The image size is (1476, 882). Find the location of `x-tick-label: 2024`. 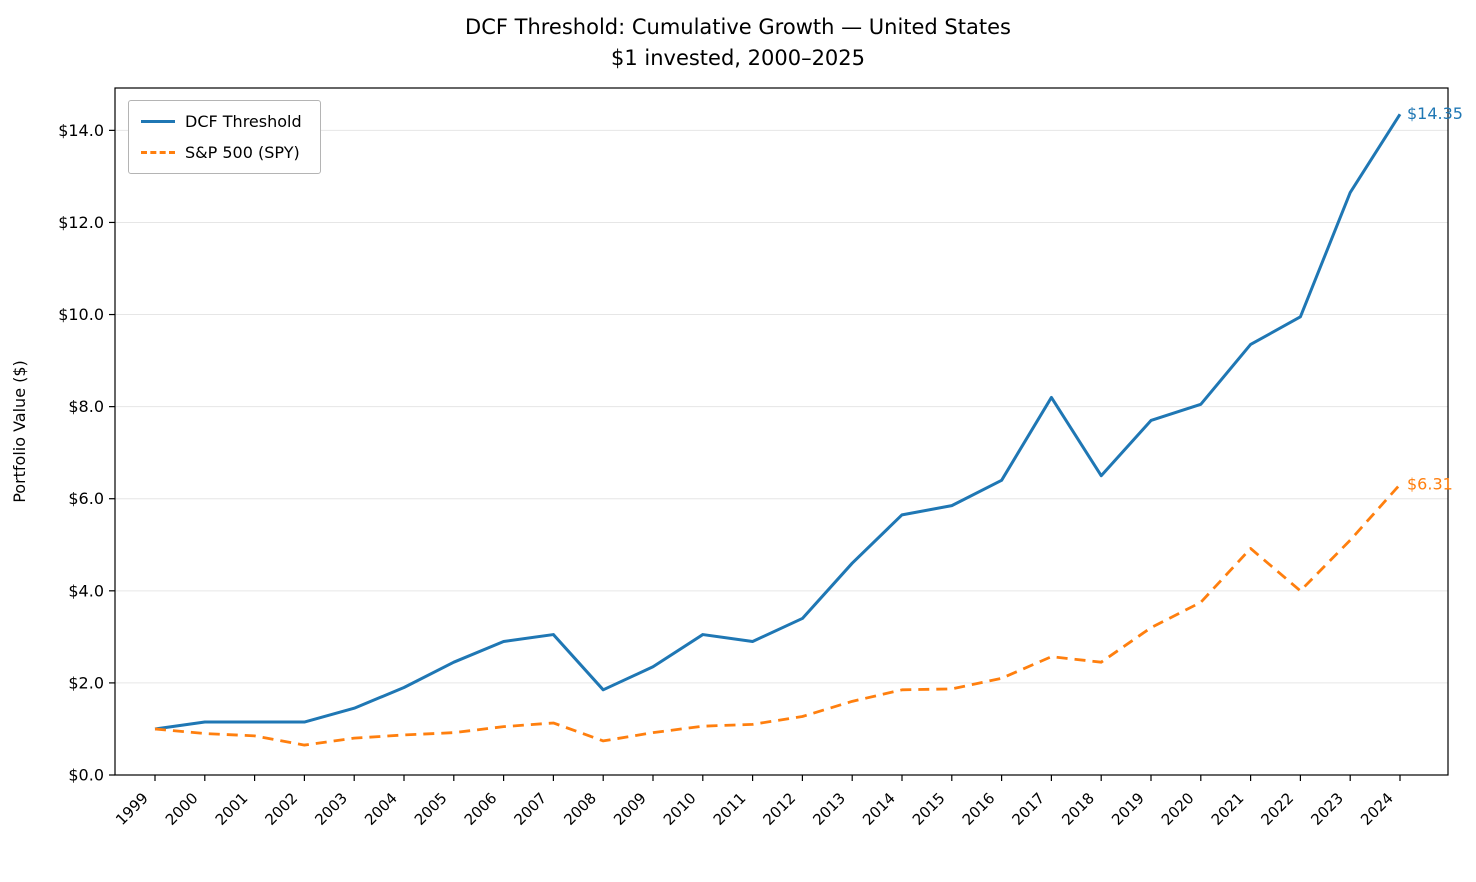

x-tick-label: 2024 is located at coordinates (1377, 809).